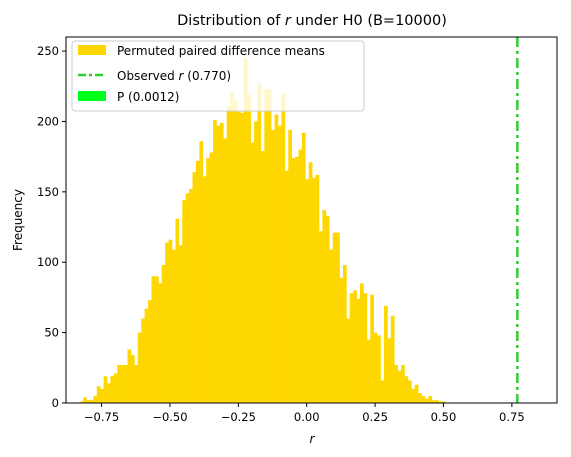  What do you see at coordinates (512, 417) in the screenshot?
I see `x-tick-label: 0.75` at bounding box center [512, 417].